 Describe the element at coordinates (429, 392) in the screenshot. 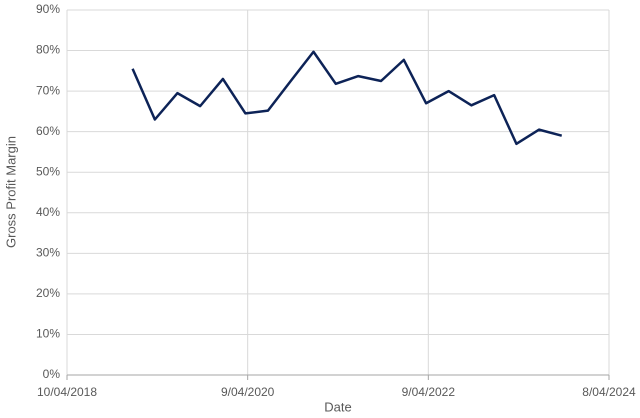

I see `x-tick-label: 9/04/2022` at that location.